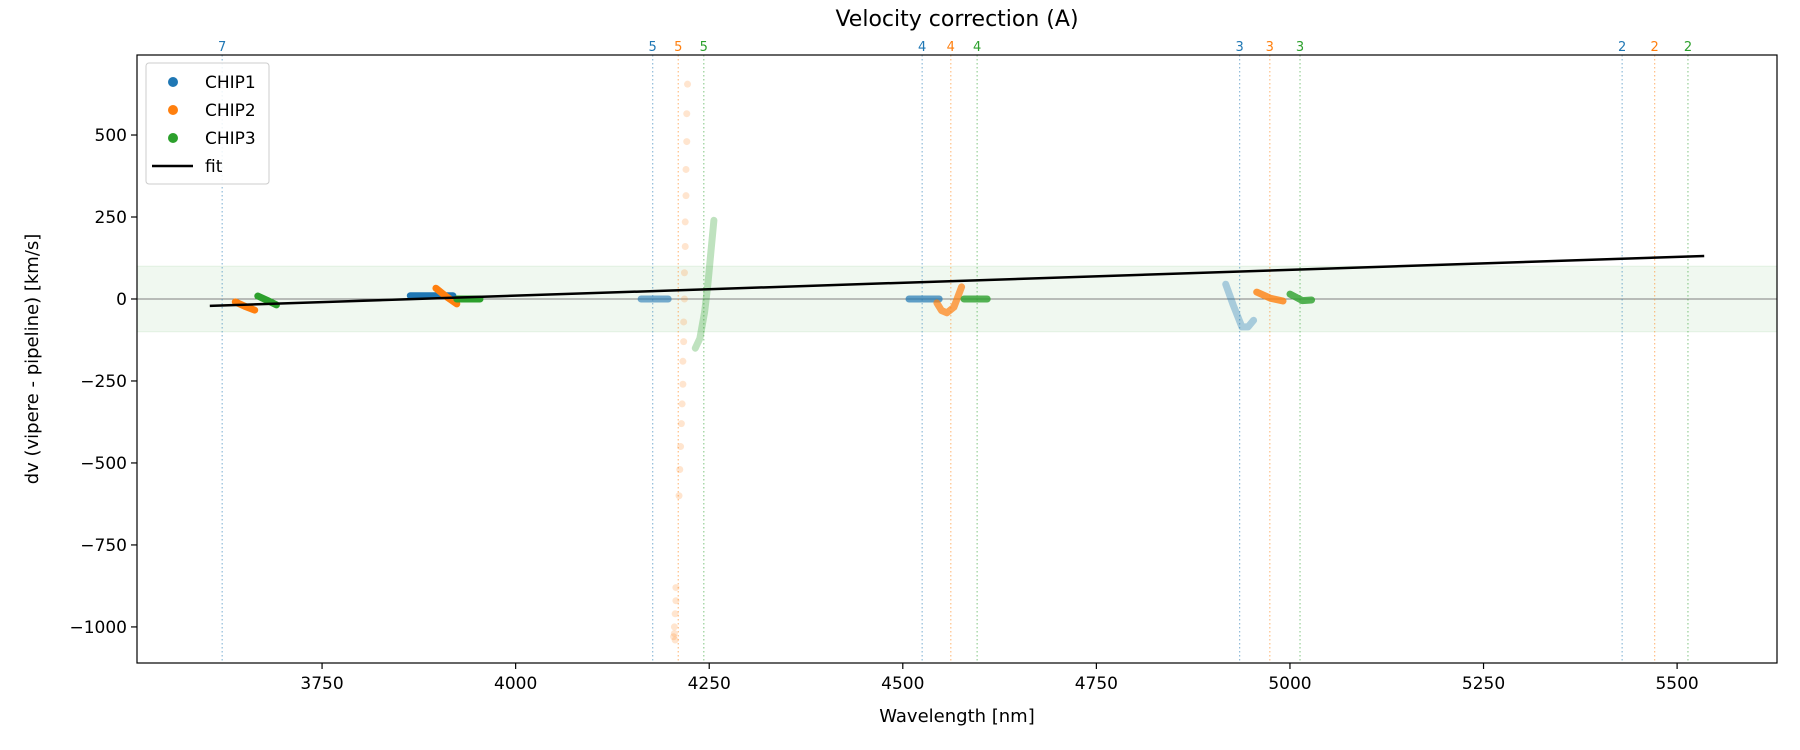 The image size is (1800, 750). I want to click on y-tick-label: −500, so click(103, 464).